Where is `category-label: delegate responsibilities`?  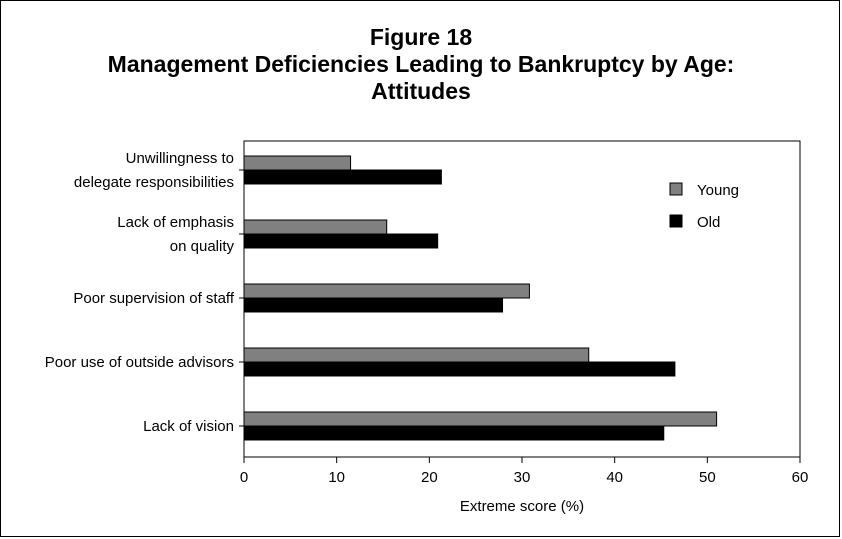
category-label: delegate responsibilities is located at coordinates (154, 182).